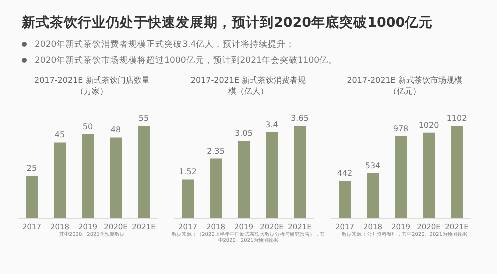 The height and width of the screenshot is (274, 497). Describe the element at coordinates (245, 133) in the screenshot. I see `data-label: 3.05` at that location.